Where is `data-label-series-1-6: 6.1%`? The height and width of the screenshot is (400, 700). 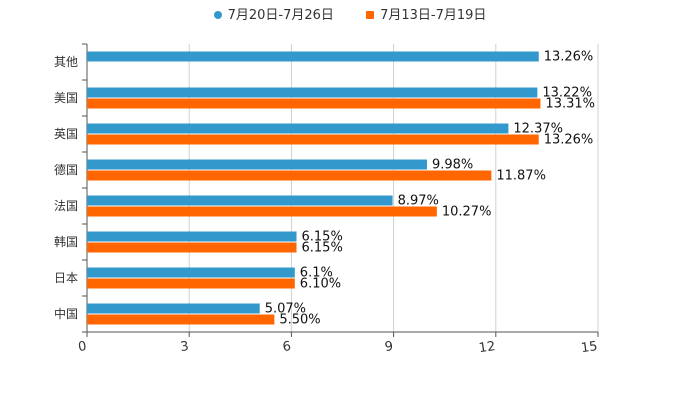
data-label-series-1-6: 6.1% is located at coordinates (316, 273).